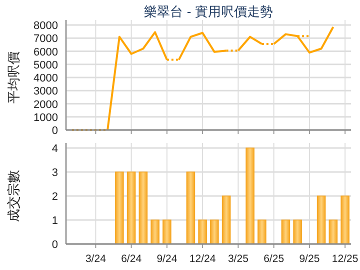  I want to click on y-tick-label: 1000, so click(46, 118).